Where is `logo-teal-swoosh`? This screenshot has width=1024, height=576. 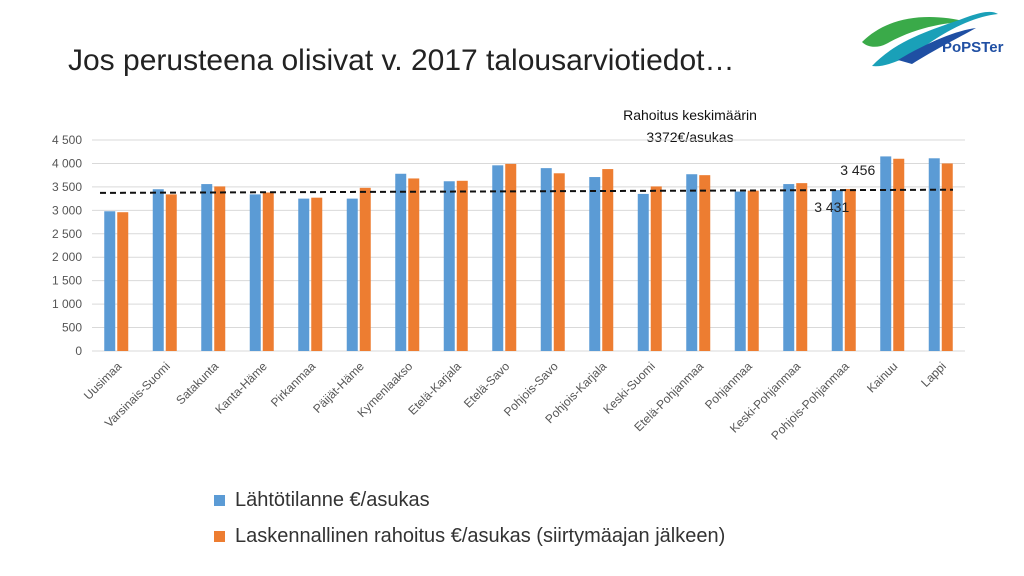
logo-teal-swoosh is located at coordinates (935, 39).